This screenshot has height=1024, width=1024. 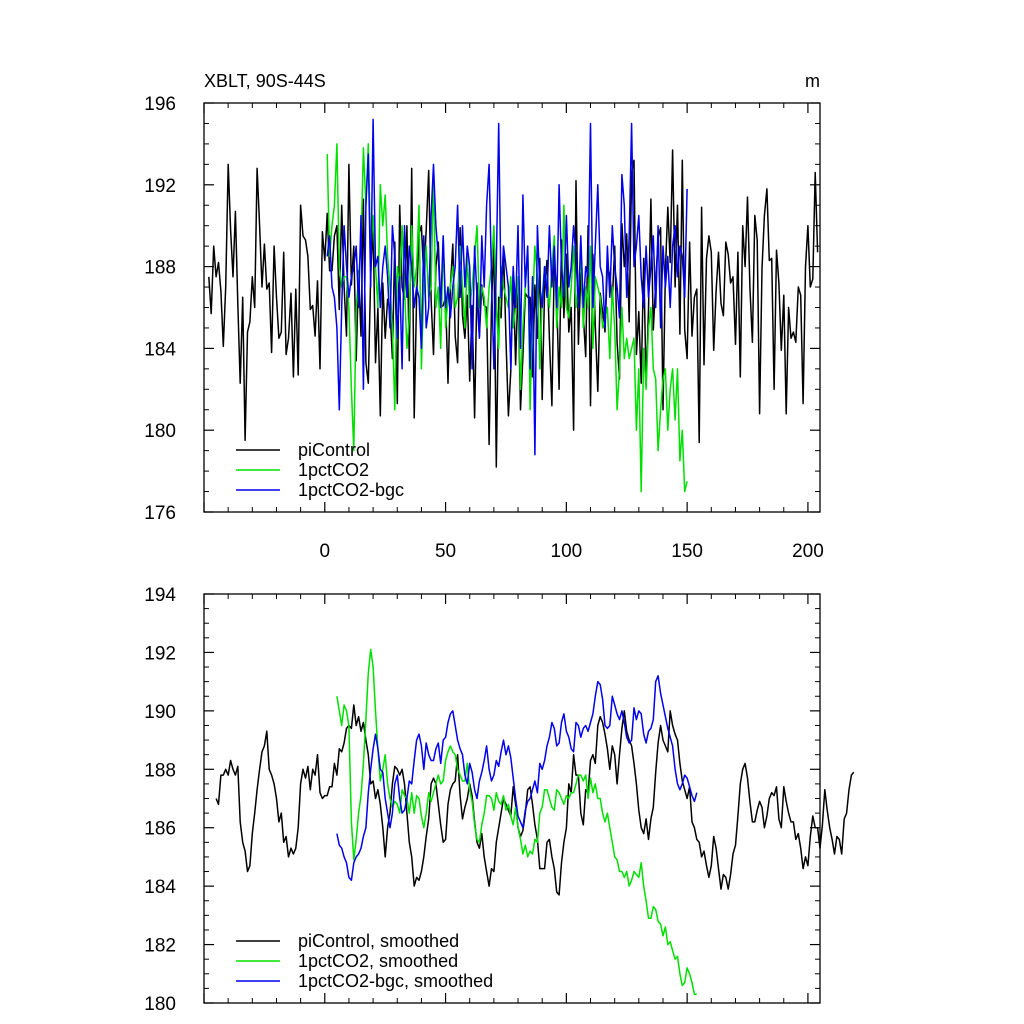 I want to click on bottom-y-tick-label: 186, so click(x=160, y=829).